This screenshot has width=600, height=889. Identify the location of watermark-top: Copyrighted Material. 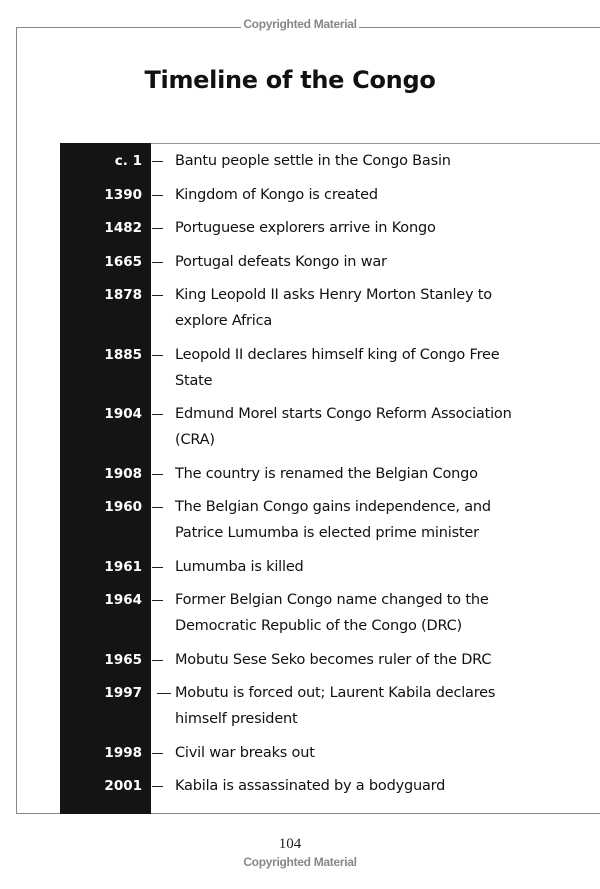
(300, 24).